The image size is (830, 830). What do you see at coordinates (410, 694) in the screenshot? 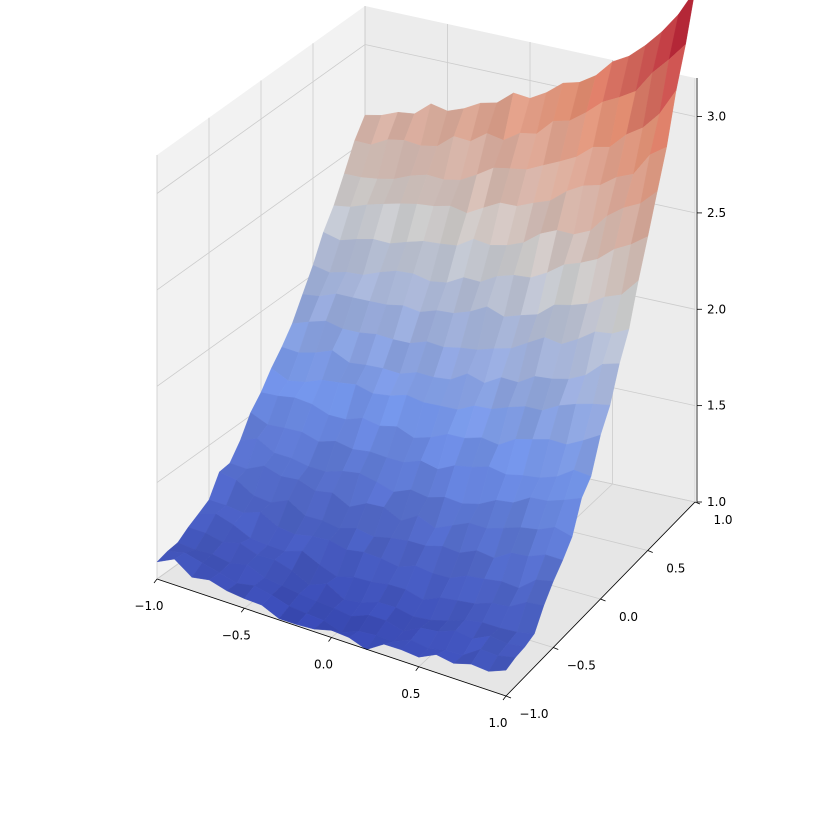
I see `x-tick-label: 0.5` at bounding box center [410, 694].